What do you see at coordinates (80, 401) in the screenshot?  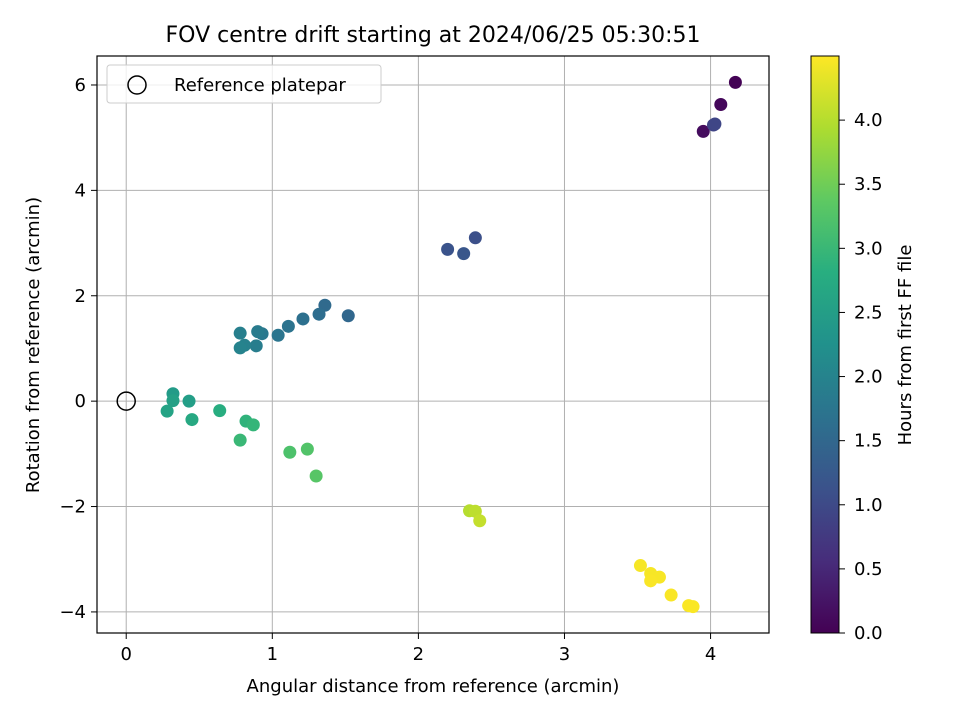 I see `y-tick-label: 0` at bounding box center [80, 401].